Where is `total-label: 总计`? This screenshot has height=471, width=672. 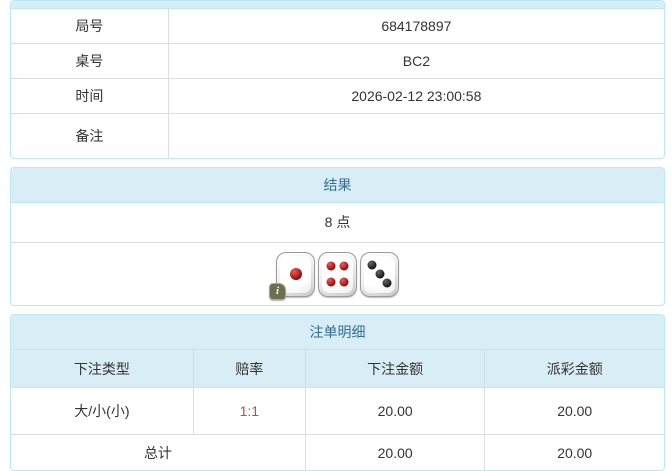
total-label: 总计 is located at coordinates (157, 452).